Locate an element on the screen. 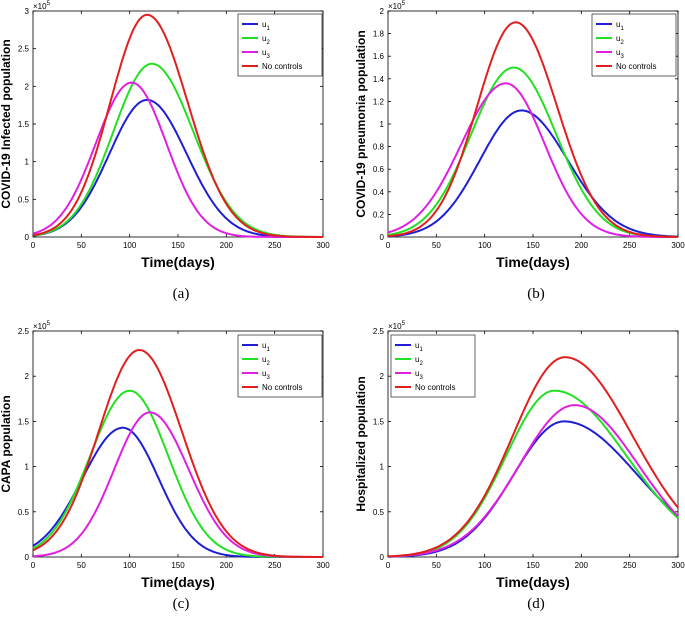  y-tick-label: 0.8 is located at coordinates (379, 147).